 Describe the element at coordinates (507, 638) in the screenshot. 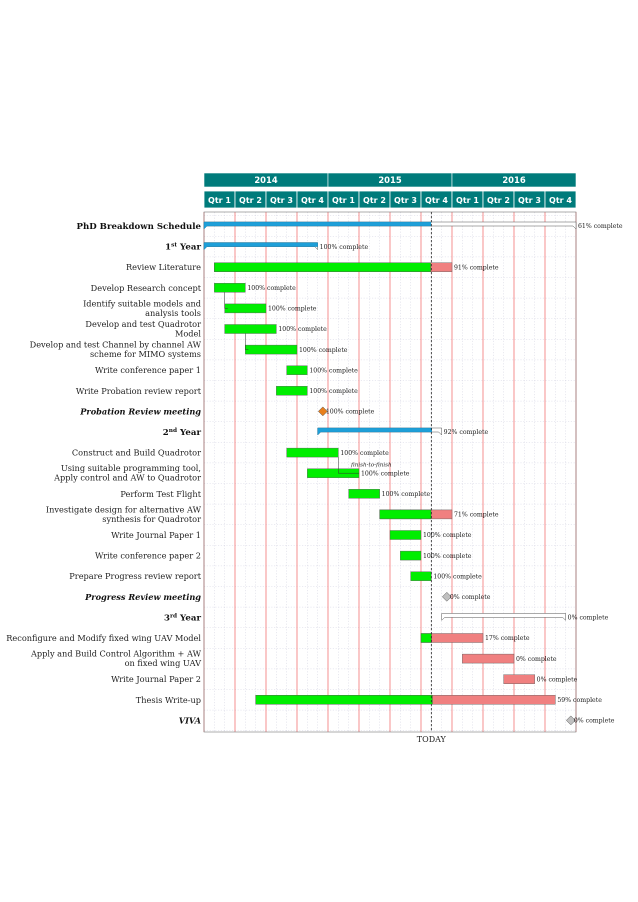

I see `progress-label: 17% complete` at that location.